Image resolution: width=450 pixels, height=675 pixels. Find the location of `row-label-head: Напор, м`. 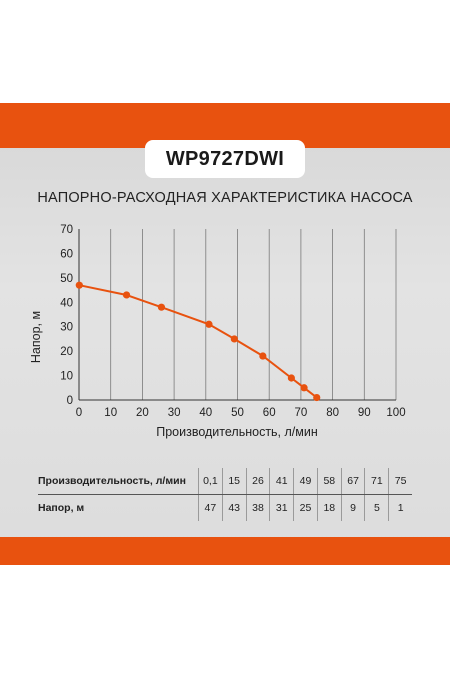

row-label-head: Напор, м is located at coordinates (61, 508).